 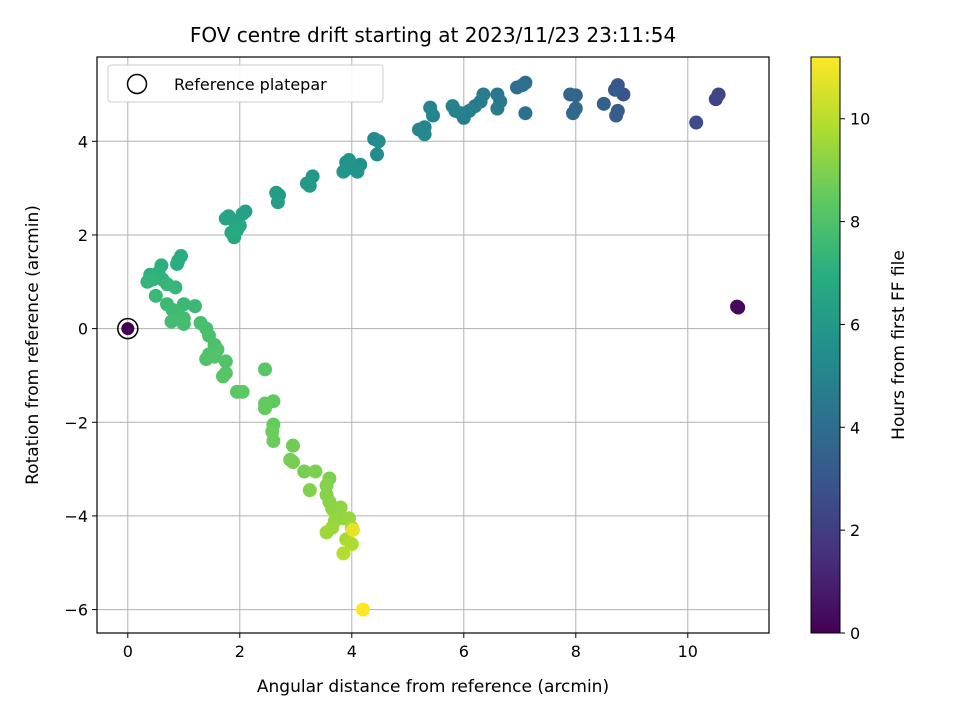 What do you see at coordinates (83, 141) in the screenshot?
I see `y-tick-label: 4` at bounding box center [83, 141].